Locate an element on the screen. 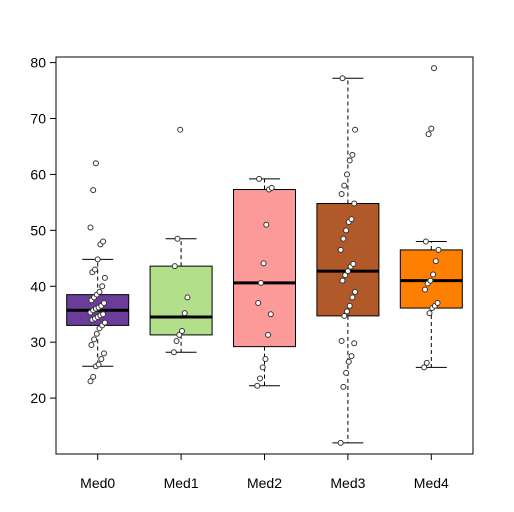  y-tick-label: 50 is located at coordinates (38, 230).